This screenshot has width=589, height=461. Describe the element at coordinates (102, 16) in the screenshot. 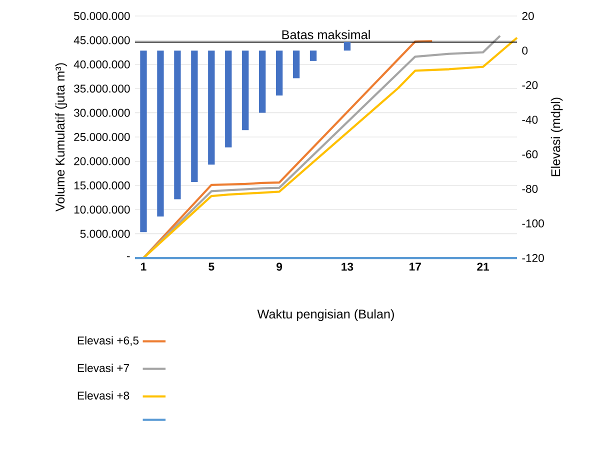

I see `y-tick-label: 50.000.000` at that location.